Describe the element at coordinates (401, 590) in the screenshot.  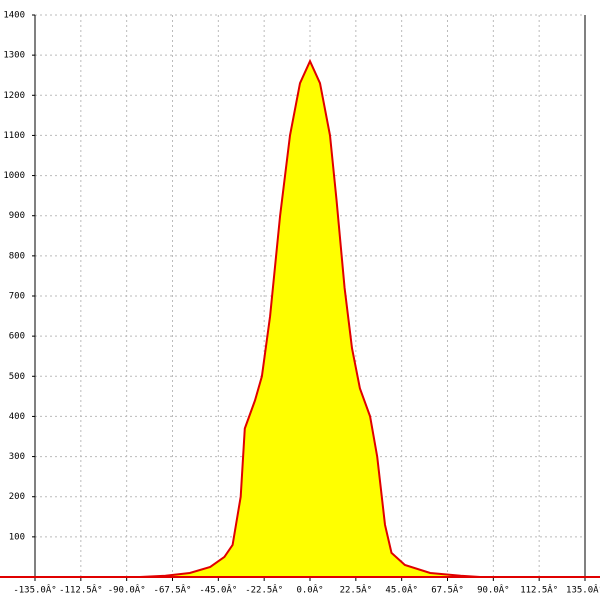
I see `x-tick-label: 45.0Â°` at that location.